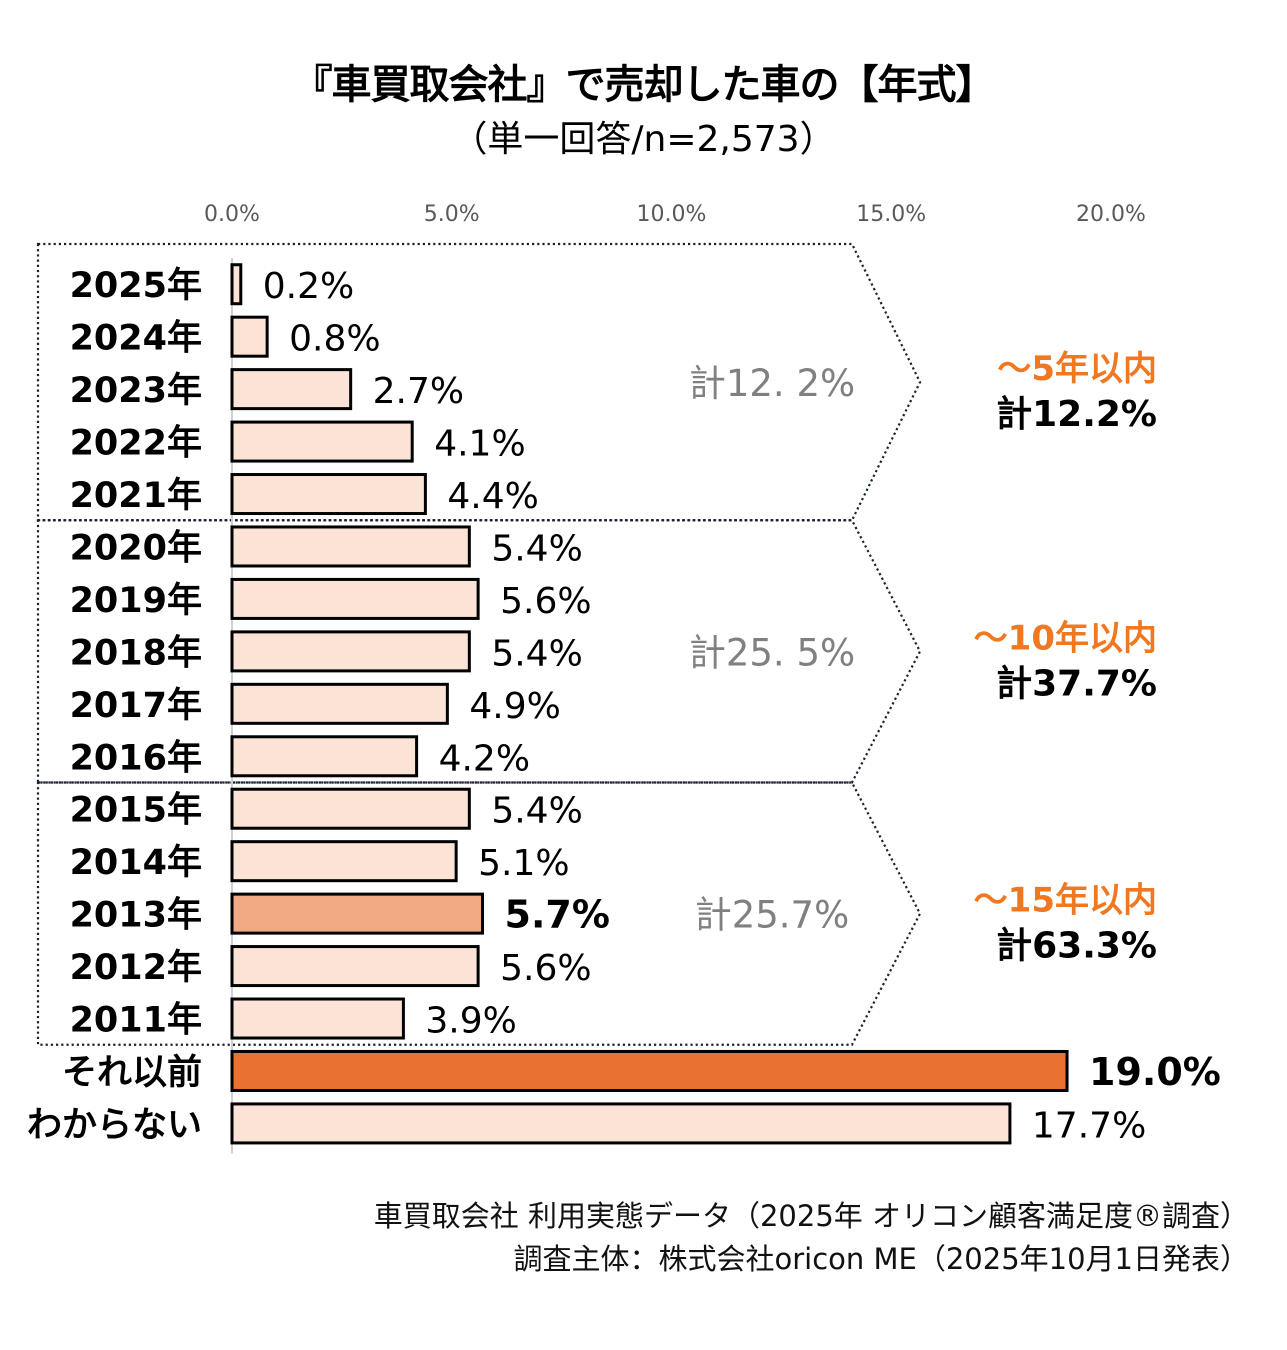  I want to click on cumulative-total-label: 計37.7%, so click(1076, 683).